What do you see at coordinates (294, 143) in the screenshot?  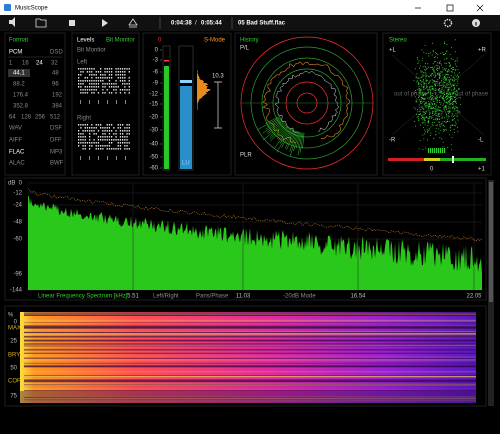 I see `history-plr-spike` at bounding box center [294, 143].